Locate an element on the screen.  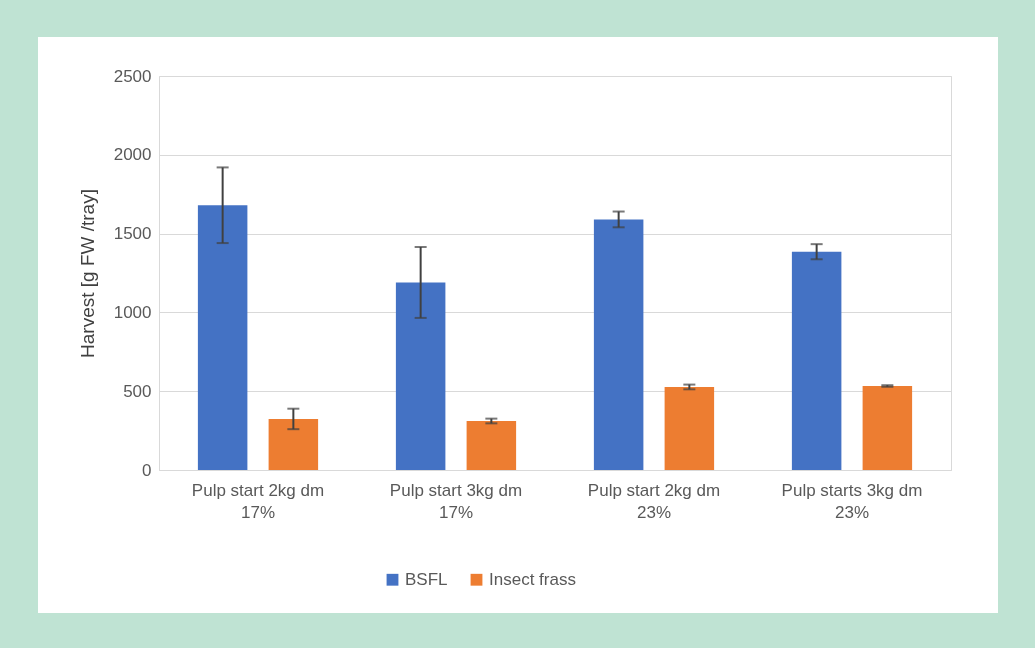
y-axis-title: Harvest [g FW /tray] is located at coordinates (87, 273).